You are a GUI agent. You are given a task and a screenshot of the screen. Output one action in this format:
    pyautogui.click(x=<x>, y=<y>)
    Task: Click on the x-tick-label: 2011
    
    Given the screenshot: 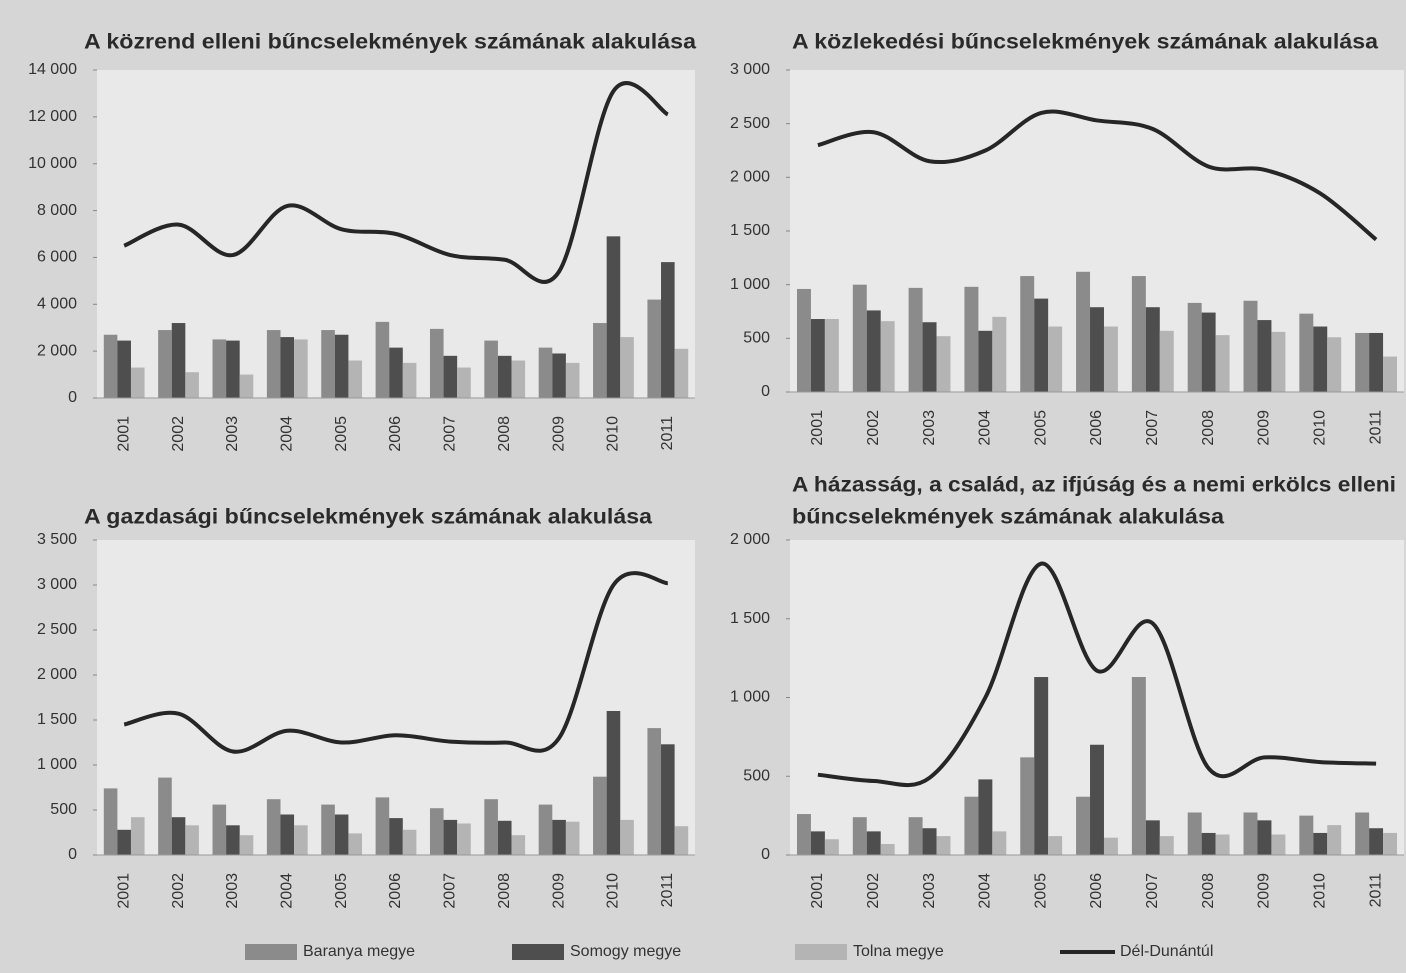 What is the action you would take?
    pyautogui.click(x=667, y=433)
    